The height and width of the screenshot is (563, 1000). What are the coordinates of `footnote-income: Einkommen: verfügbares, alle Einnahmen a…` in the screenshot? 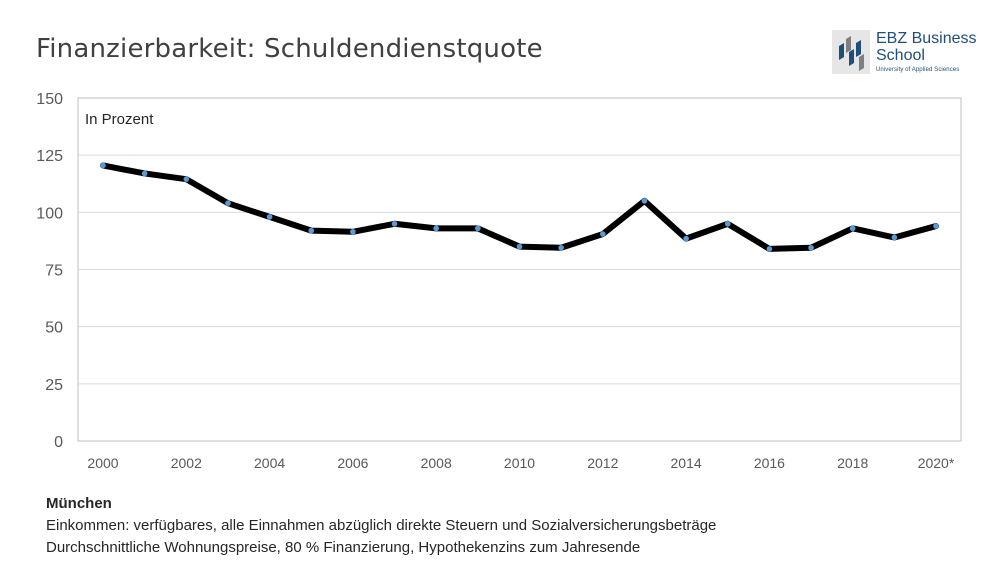 It's located at (381, 525).